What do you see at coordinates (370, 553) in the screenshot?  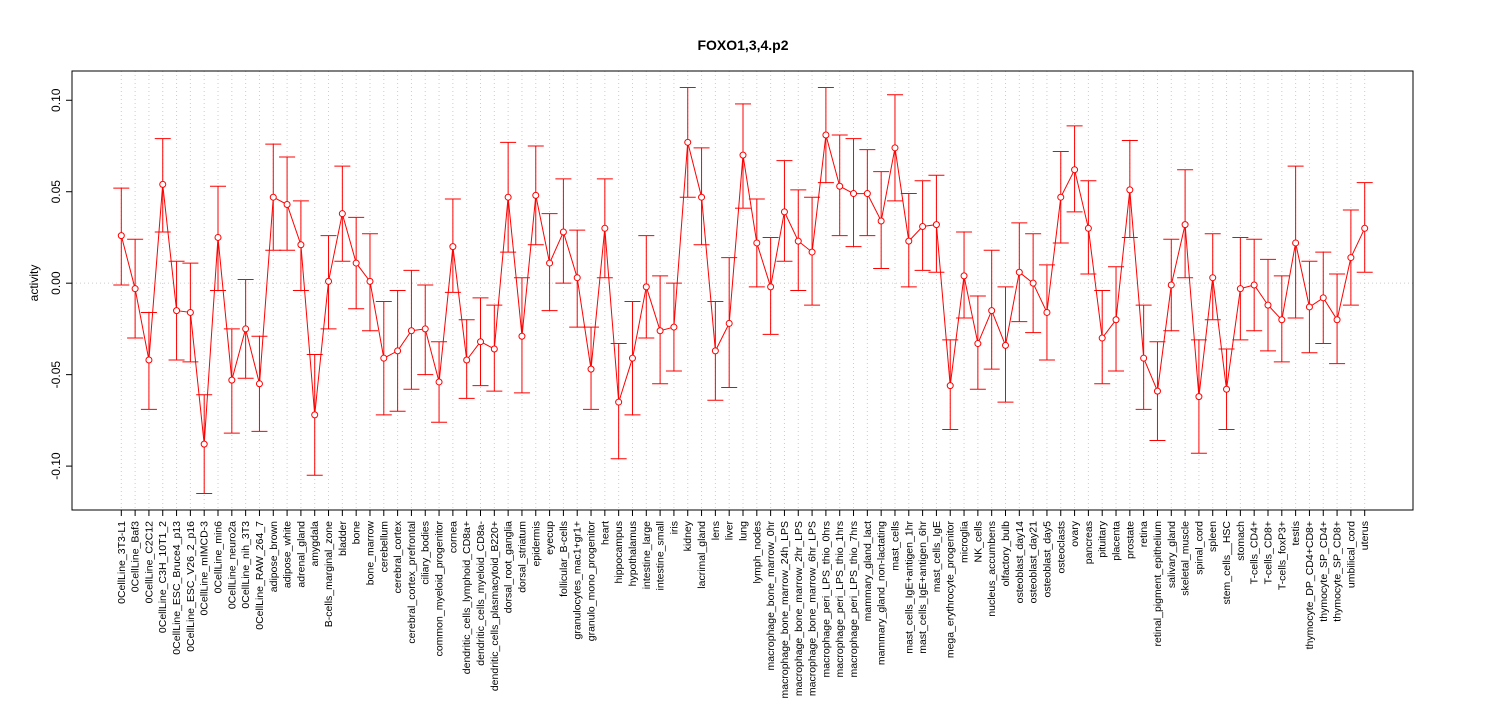 I see `x-tick-label: bone_marrow` at bounding box center [370, 553].